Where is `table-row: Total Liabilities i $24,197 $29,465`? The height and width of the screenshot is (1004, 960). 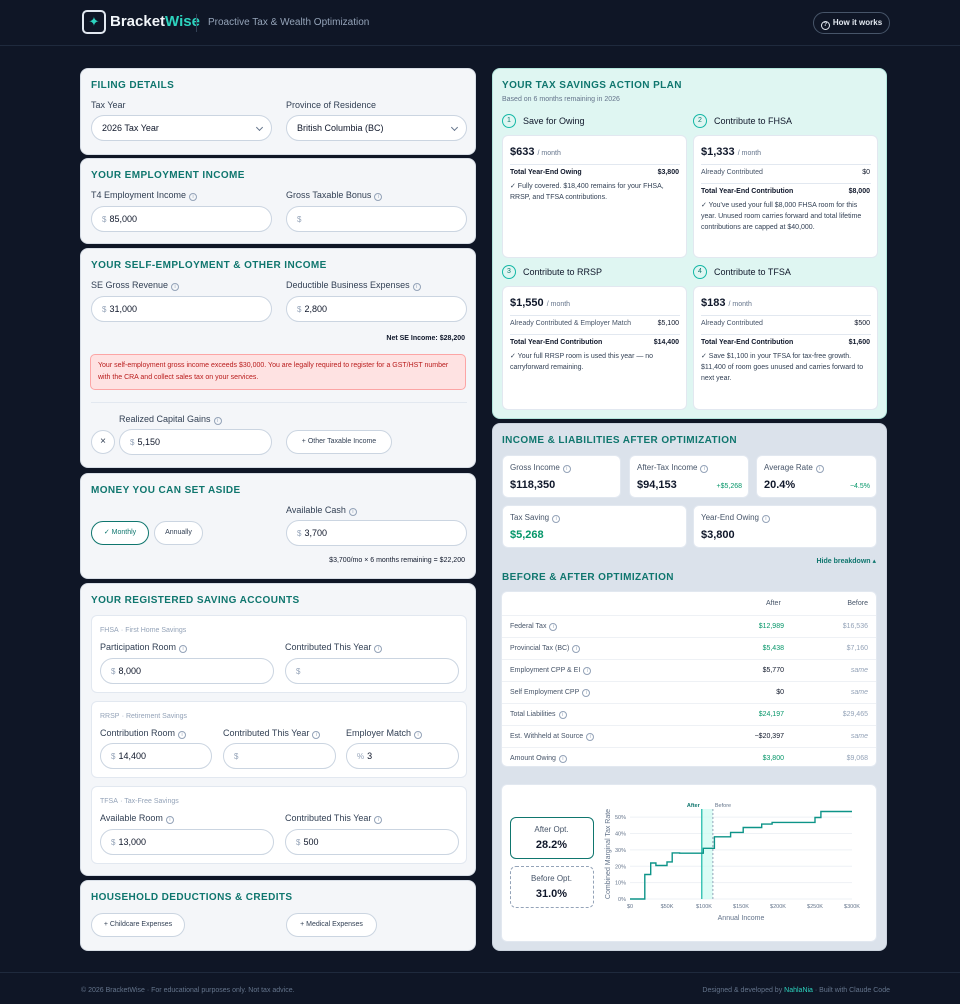 table-row: Total Liabilities i $24,197 $29,465 is located at coordinates (689, 714).